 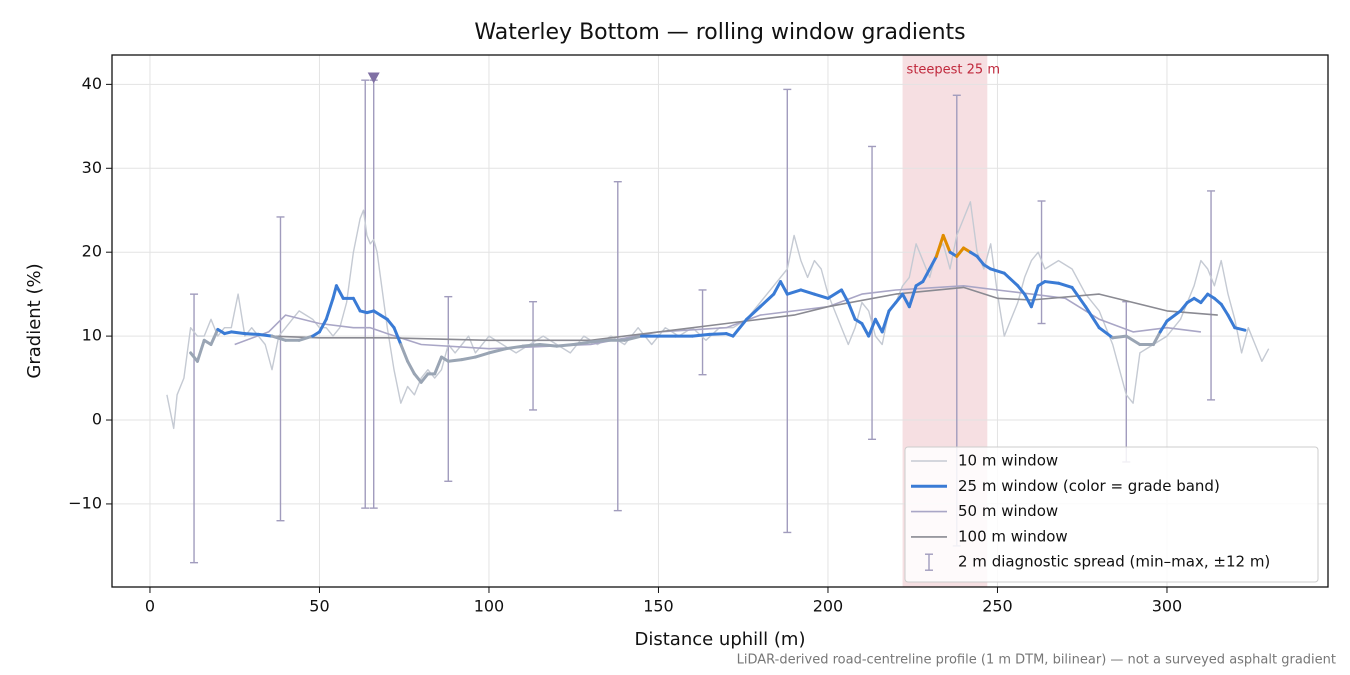 I want to click on legend-label: 100 m window, so click(x=1013, y=536).